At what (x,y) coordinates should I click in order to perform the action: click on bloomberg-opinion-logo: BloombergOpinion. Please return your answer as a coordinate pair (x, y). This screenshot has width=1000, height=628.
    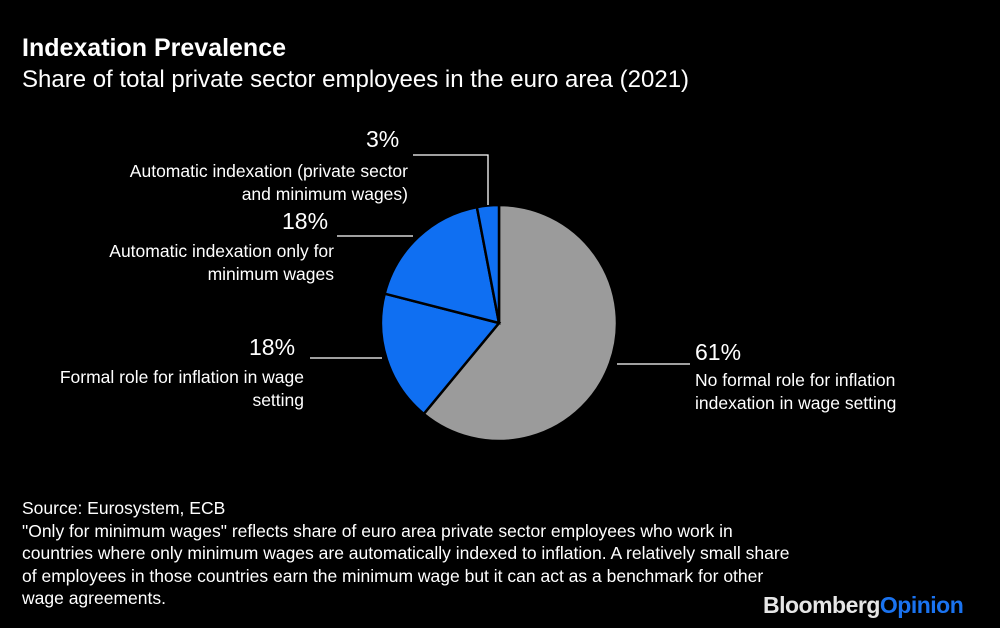
    Looking at the image, I should click on (863, 605).